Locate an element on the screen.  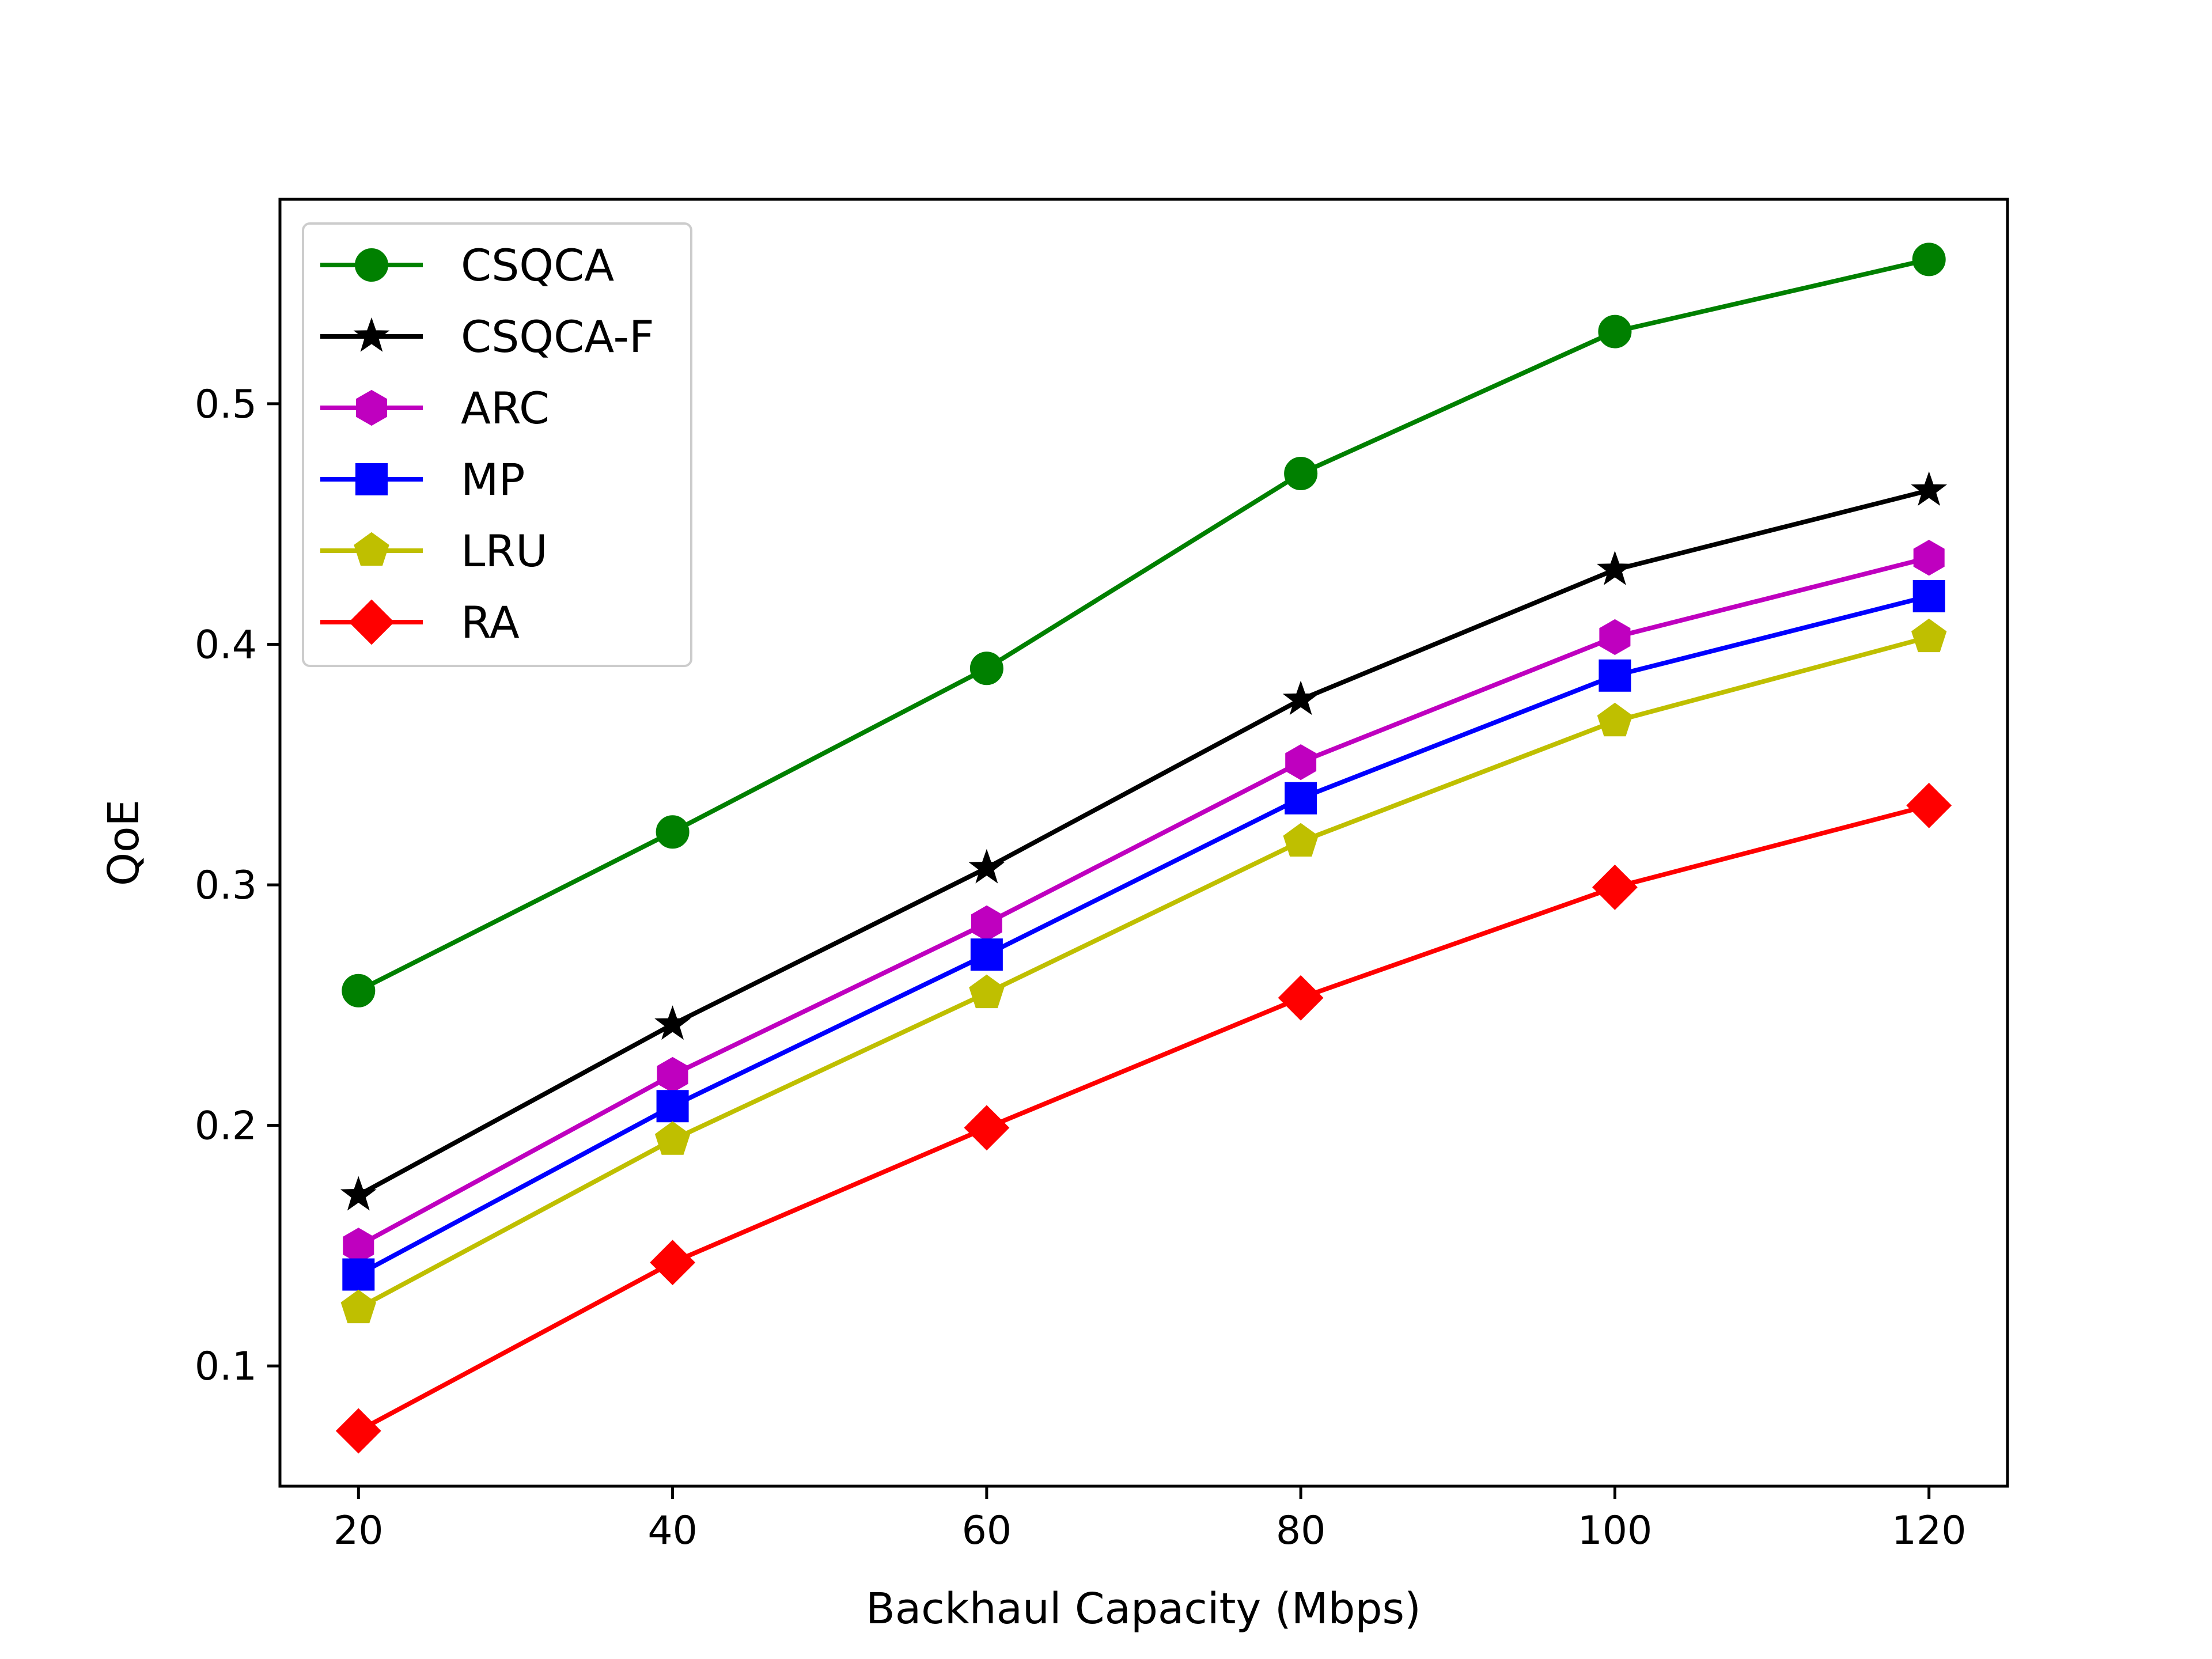
y-tick-label: 0.3 is located at coordinates (226, 885).